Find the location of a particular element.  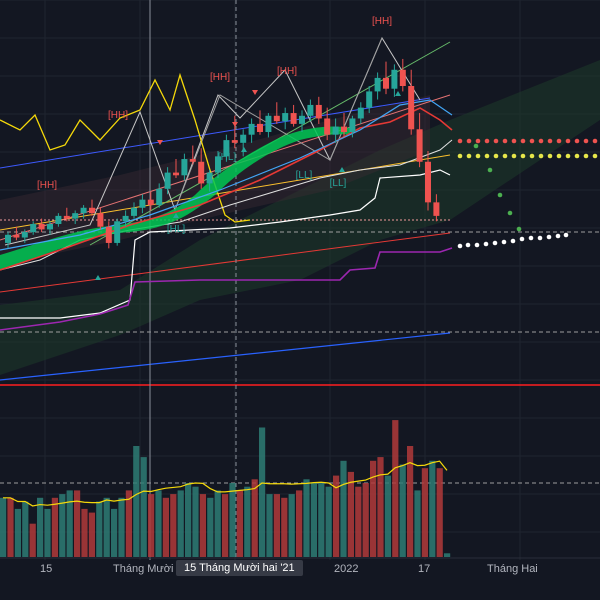

x-axis-label: 17 is located at coordinates (424, 569).